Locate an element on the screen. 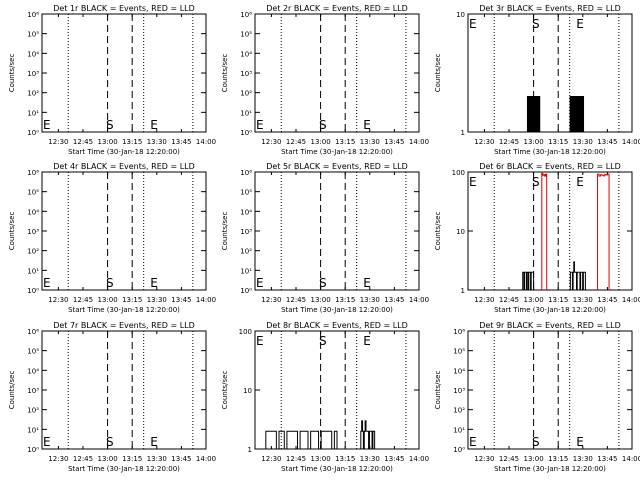 This screenshot has width=640, height=480. y-tick-label: 10¹ is located at coordinates (459, 430).